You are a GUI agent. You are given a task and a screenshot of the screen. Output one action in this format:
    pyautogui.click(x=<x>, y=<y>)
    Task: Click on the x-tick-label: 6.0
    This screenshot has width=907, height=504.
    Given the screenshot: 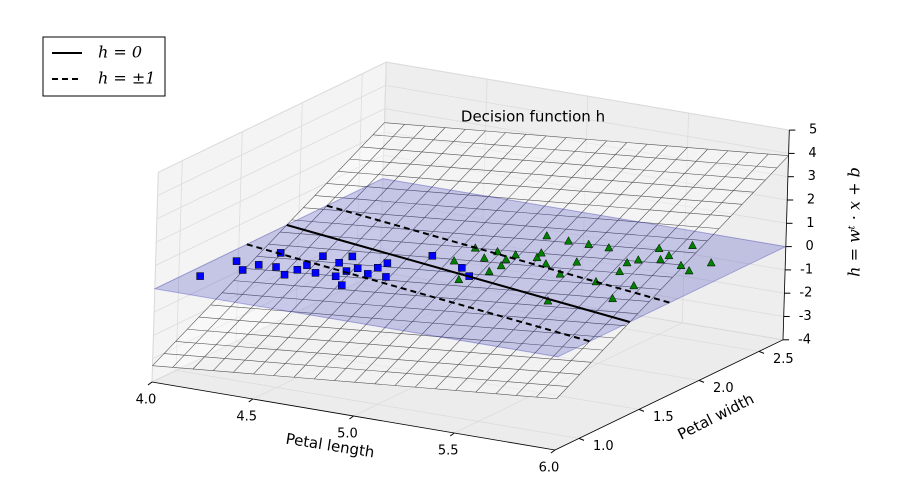 What is the action you would take?
    pyautogui.click(x=549, y=468)
    